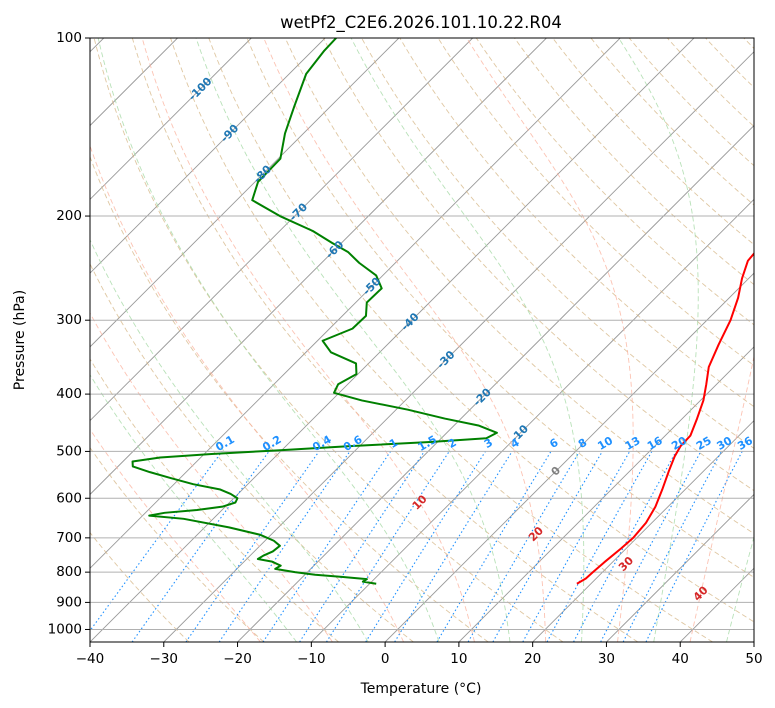 This screenshot has height=708, width=775. I want to click on y-tick-label: 600, so click(69, 498).